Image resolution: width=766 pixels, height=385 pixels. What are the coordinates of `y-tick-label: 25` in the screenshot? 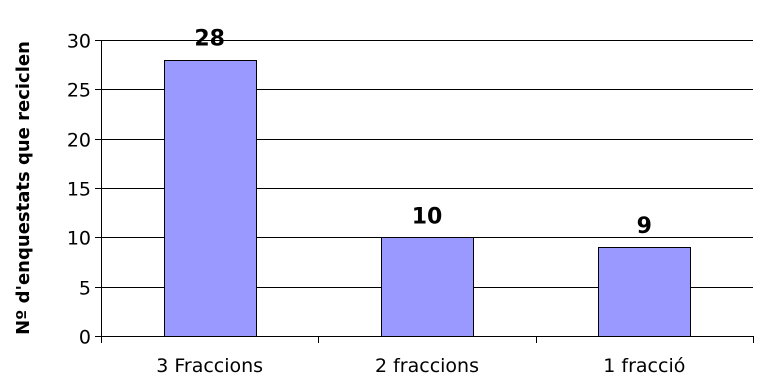 It's located at (79, 91).